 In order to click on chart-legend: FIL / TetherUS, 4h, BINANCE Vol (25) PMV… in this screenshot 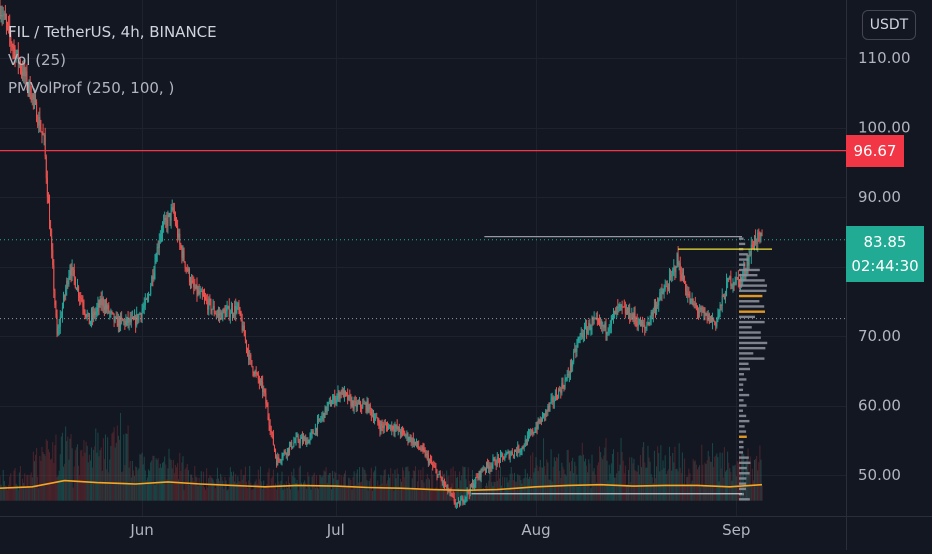, I will do `click(112, 60)`.